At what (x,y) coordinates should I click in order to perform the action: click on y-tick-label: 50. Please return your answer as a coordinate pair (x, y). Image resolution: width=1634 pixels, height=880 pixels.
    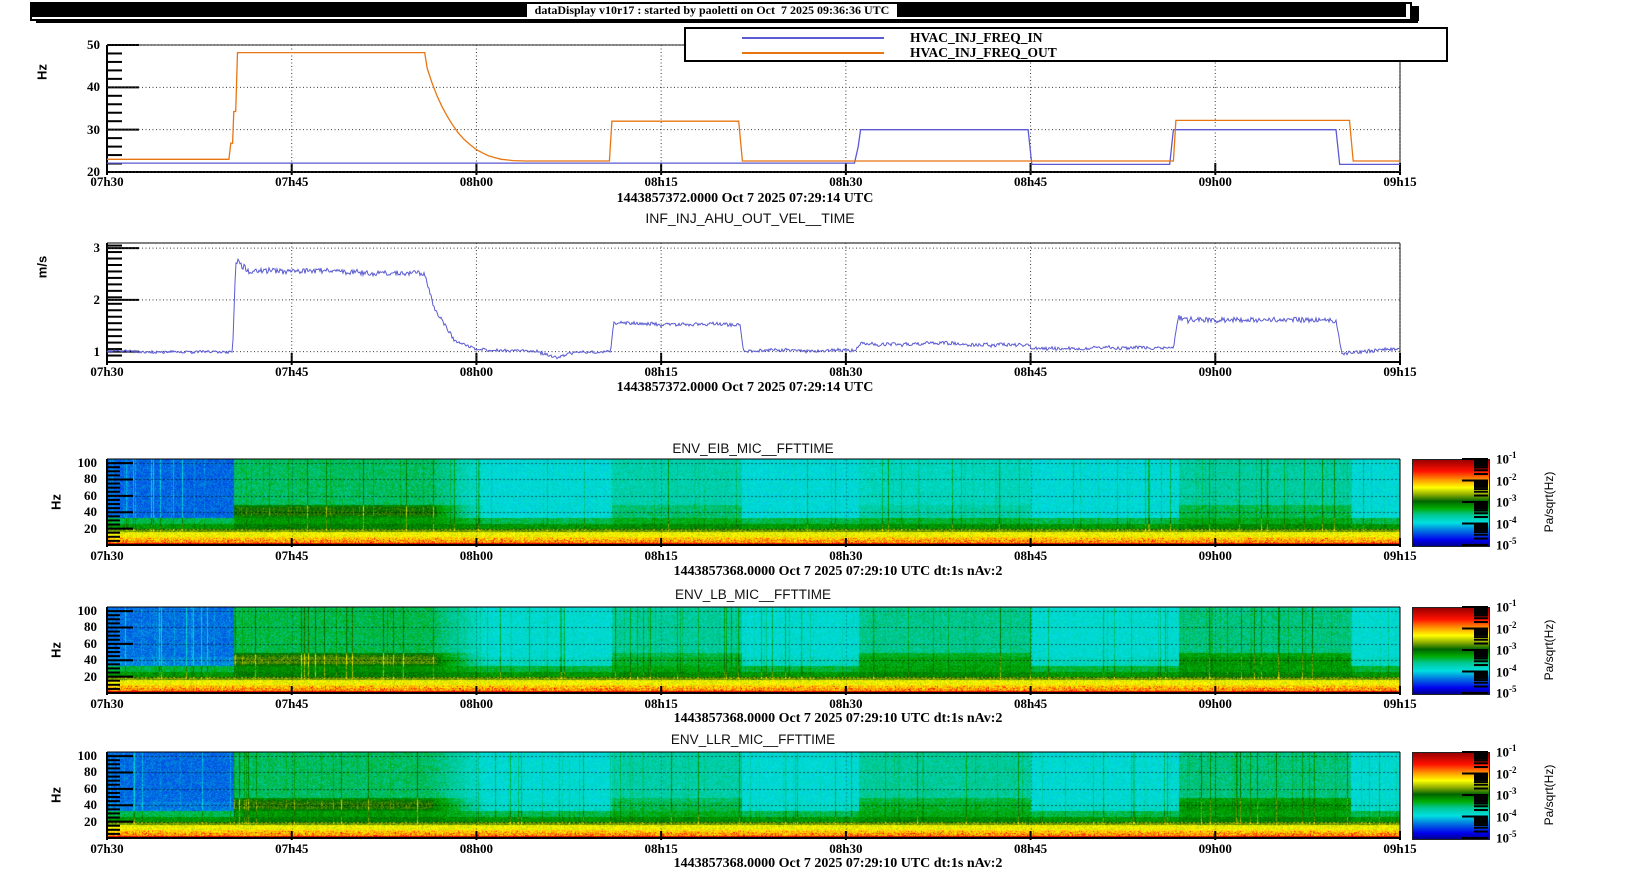
    Looking at the image, I should click on (93, 44).